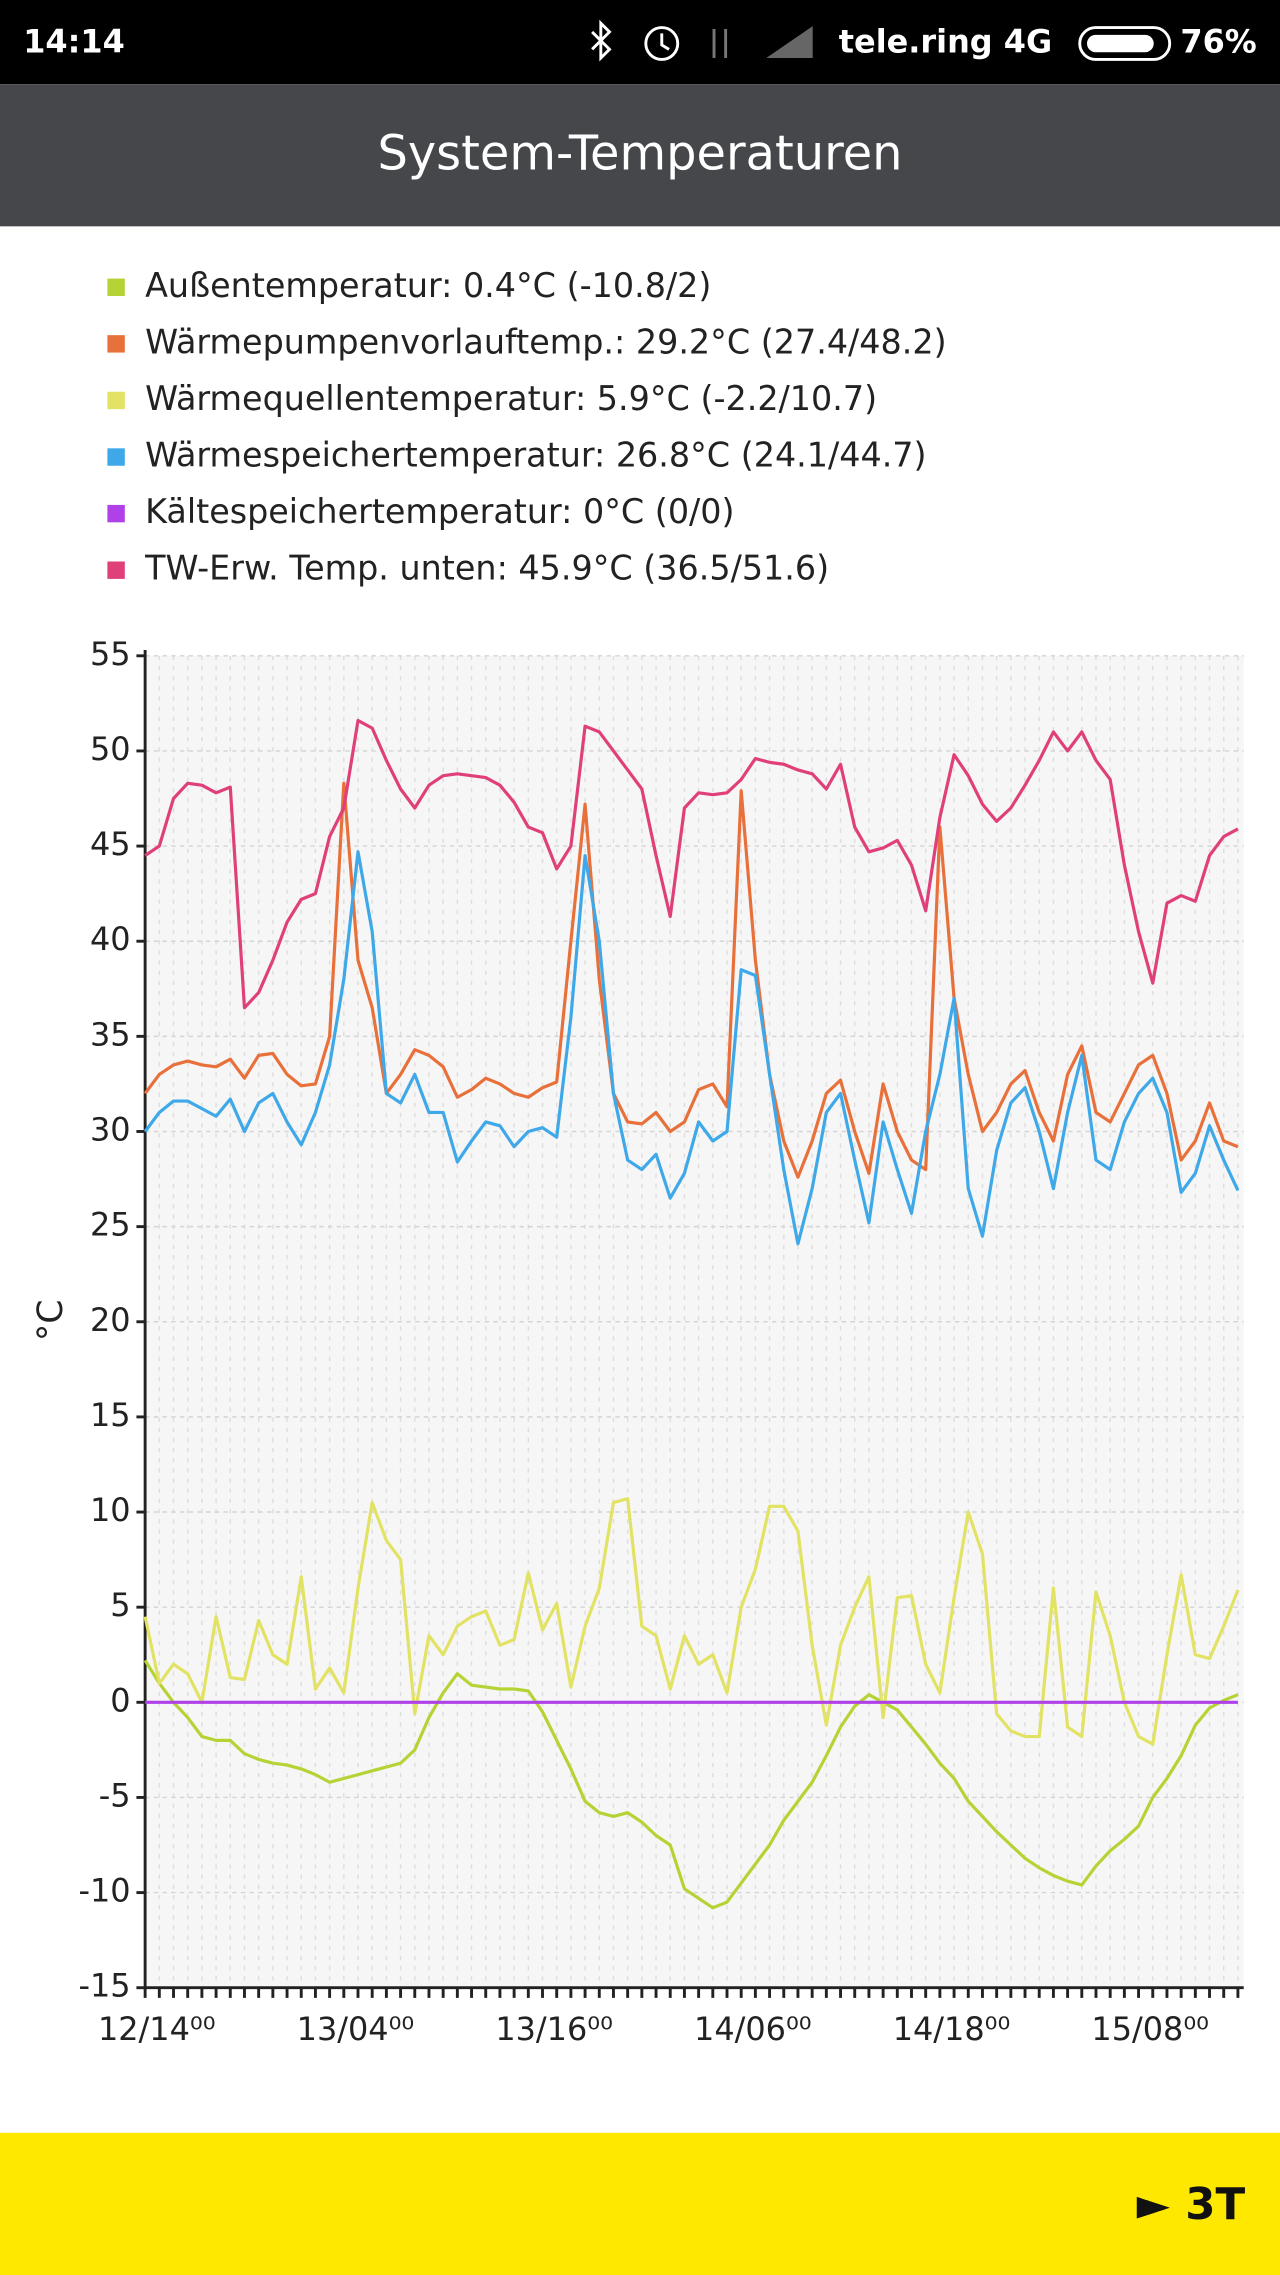 The width and height of the screenshot is (1280, 2275). What do you see at coordinates (1191, 2205) in the screenshot?
I see `range-button: ► 3T` at bounding box center [1191, 2205].